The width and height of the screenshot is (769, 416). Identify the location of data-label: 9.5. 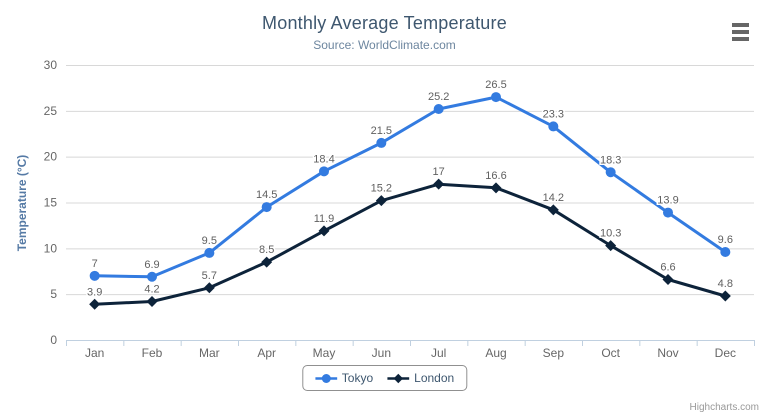
(209, 241).